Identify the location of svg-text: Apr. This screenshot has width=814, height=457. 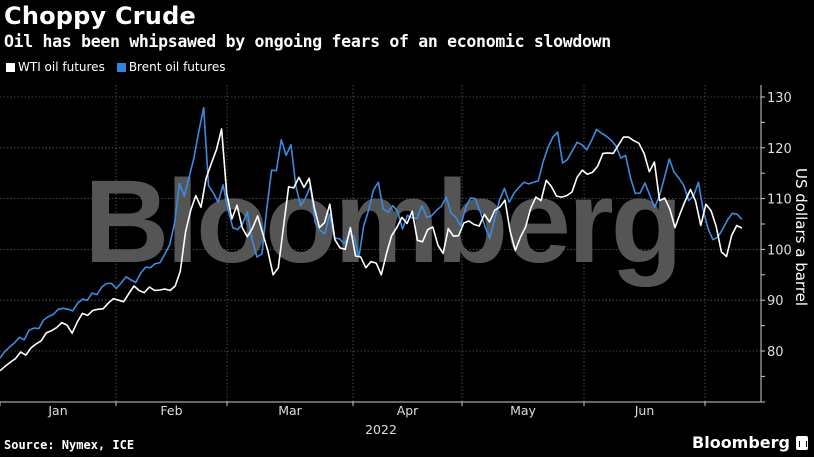
(408, 410).